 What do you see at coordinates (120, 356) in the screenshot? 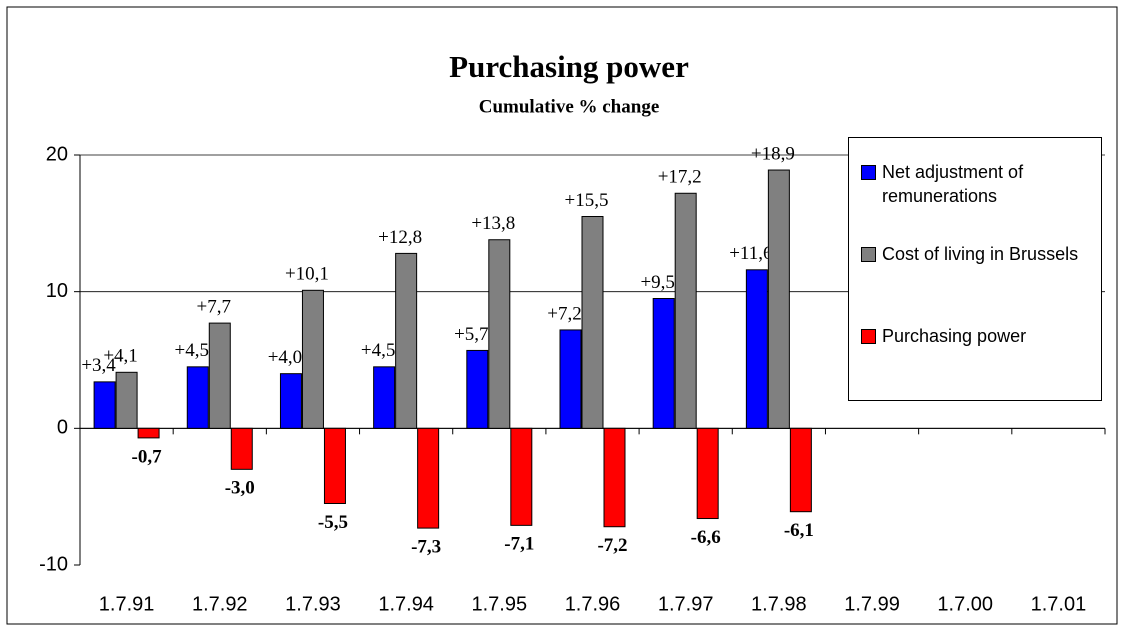
I see `data-label: +4,1` at bounding box center [120, 356].